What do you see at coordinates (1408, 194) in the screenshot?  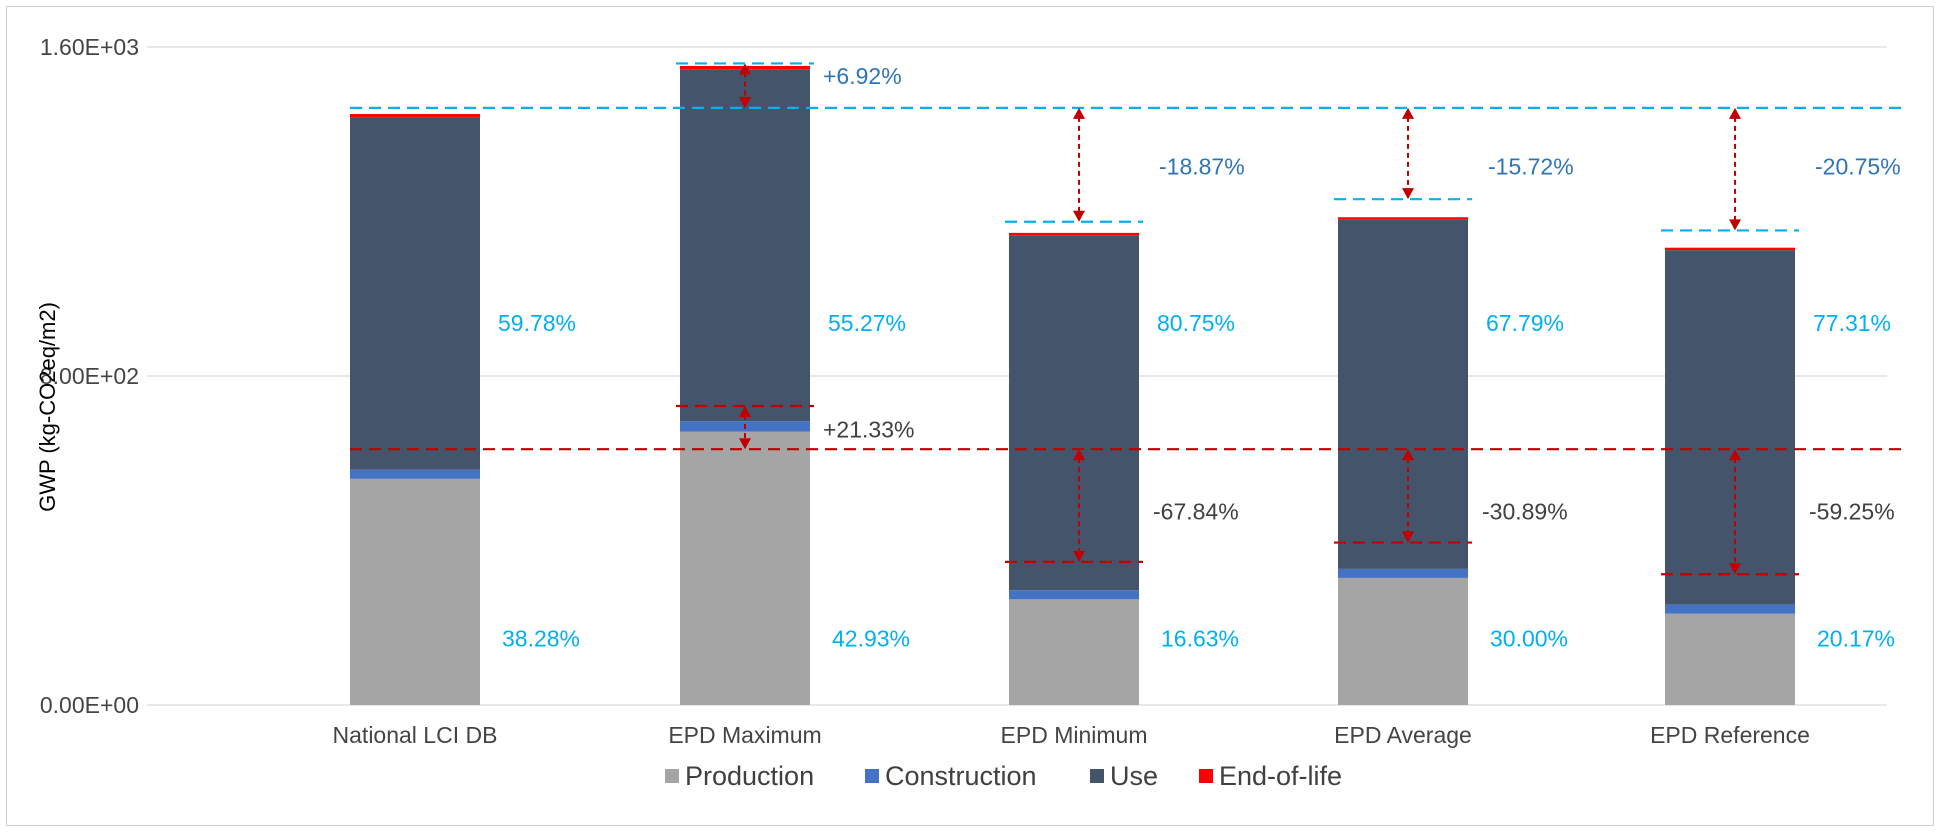 I see `total-arrow-3-head-down` at bounding box center [1408, 194].